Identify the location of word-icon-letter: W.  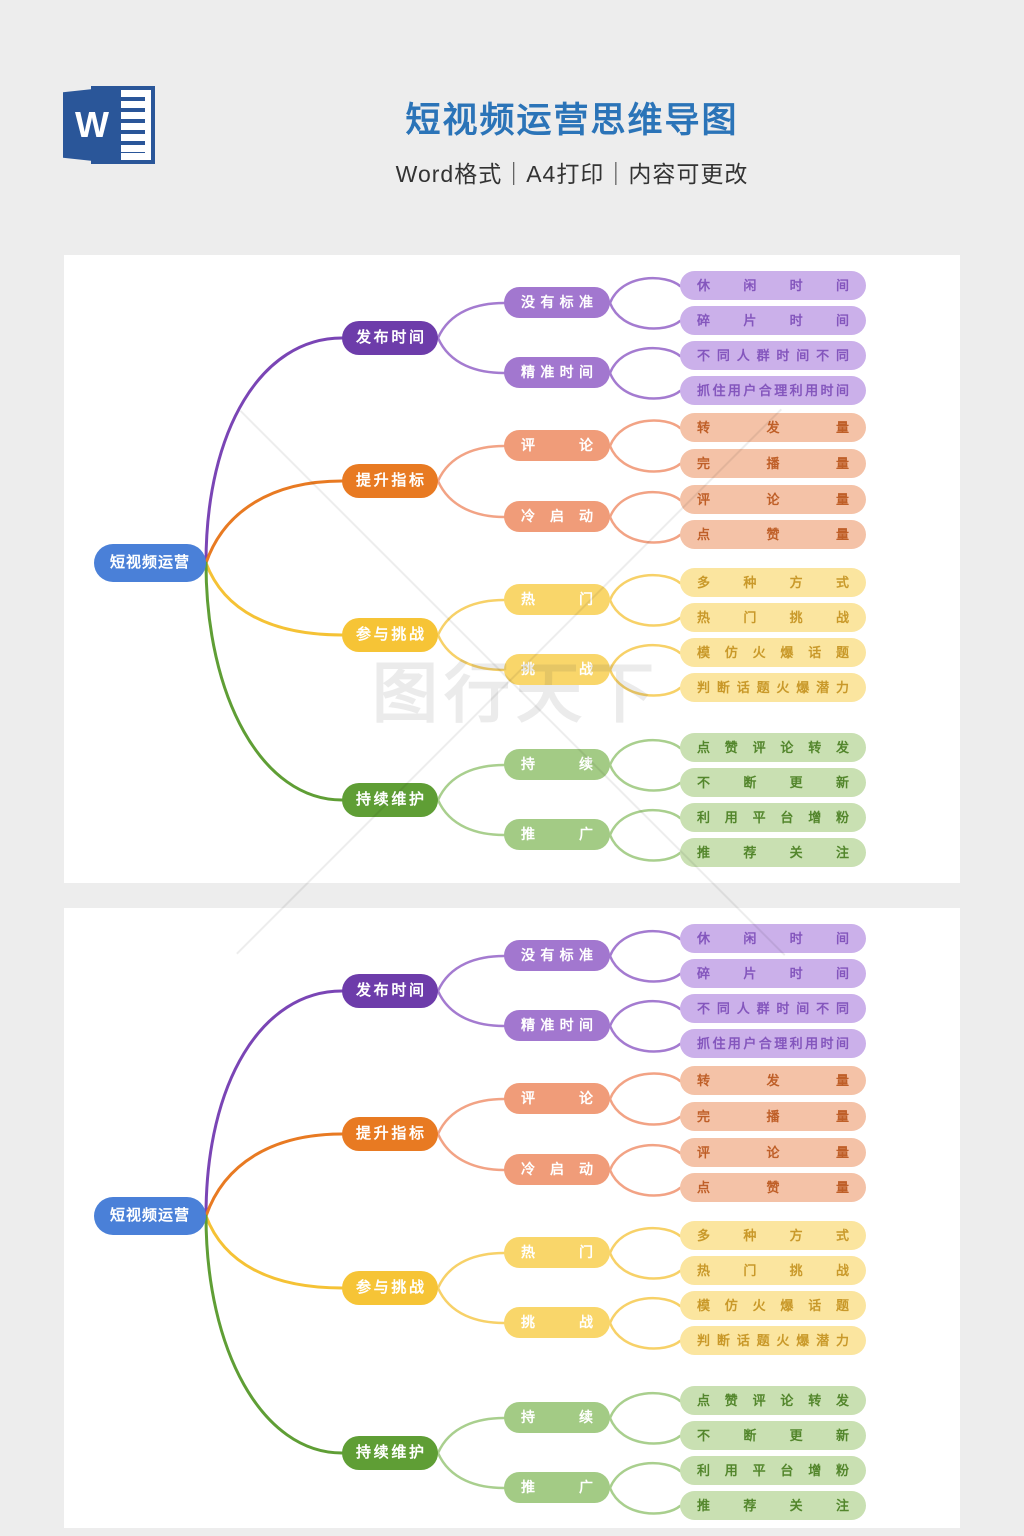
(92, 124).